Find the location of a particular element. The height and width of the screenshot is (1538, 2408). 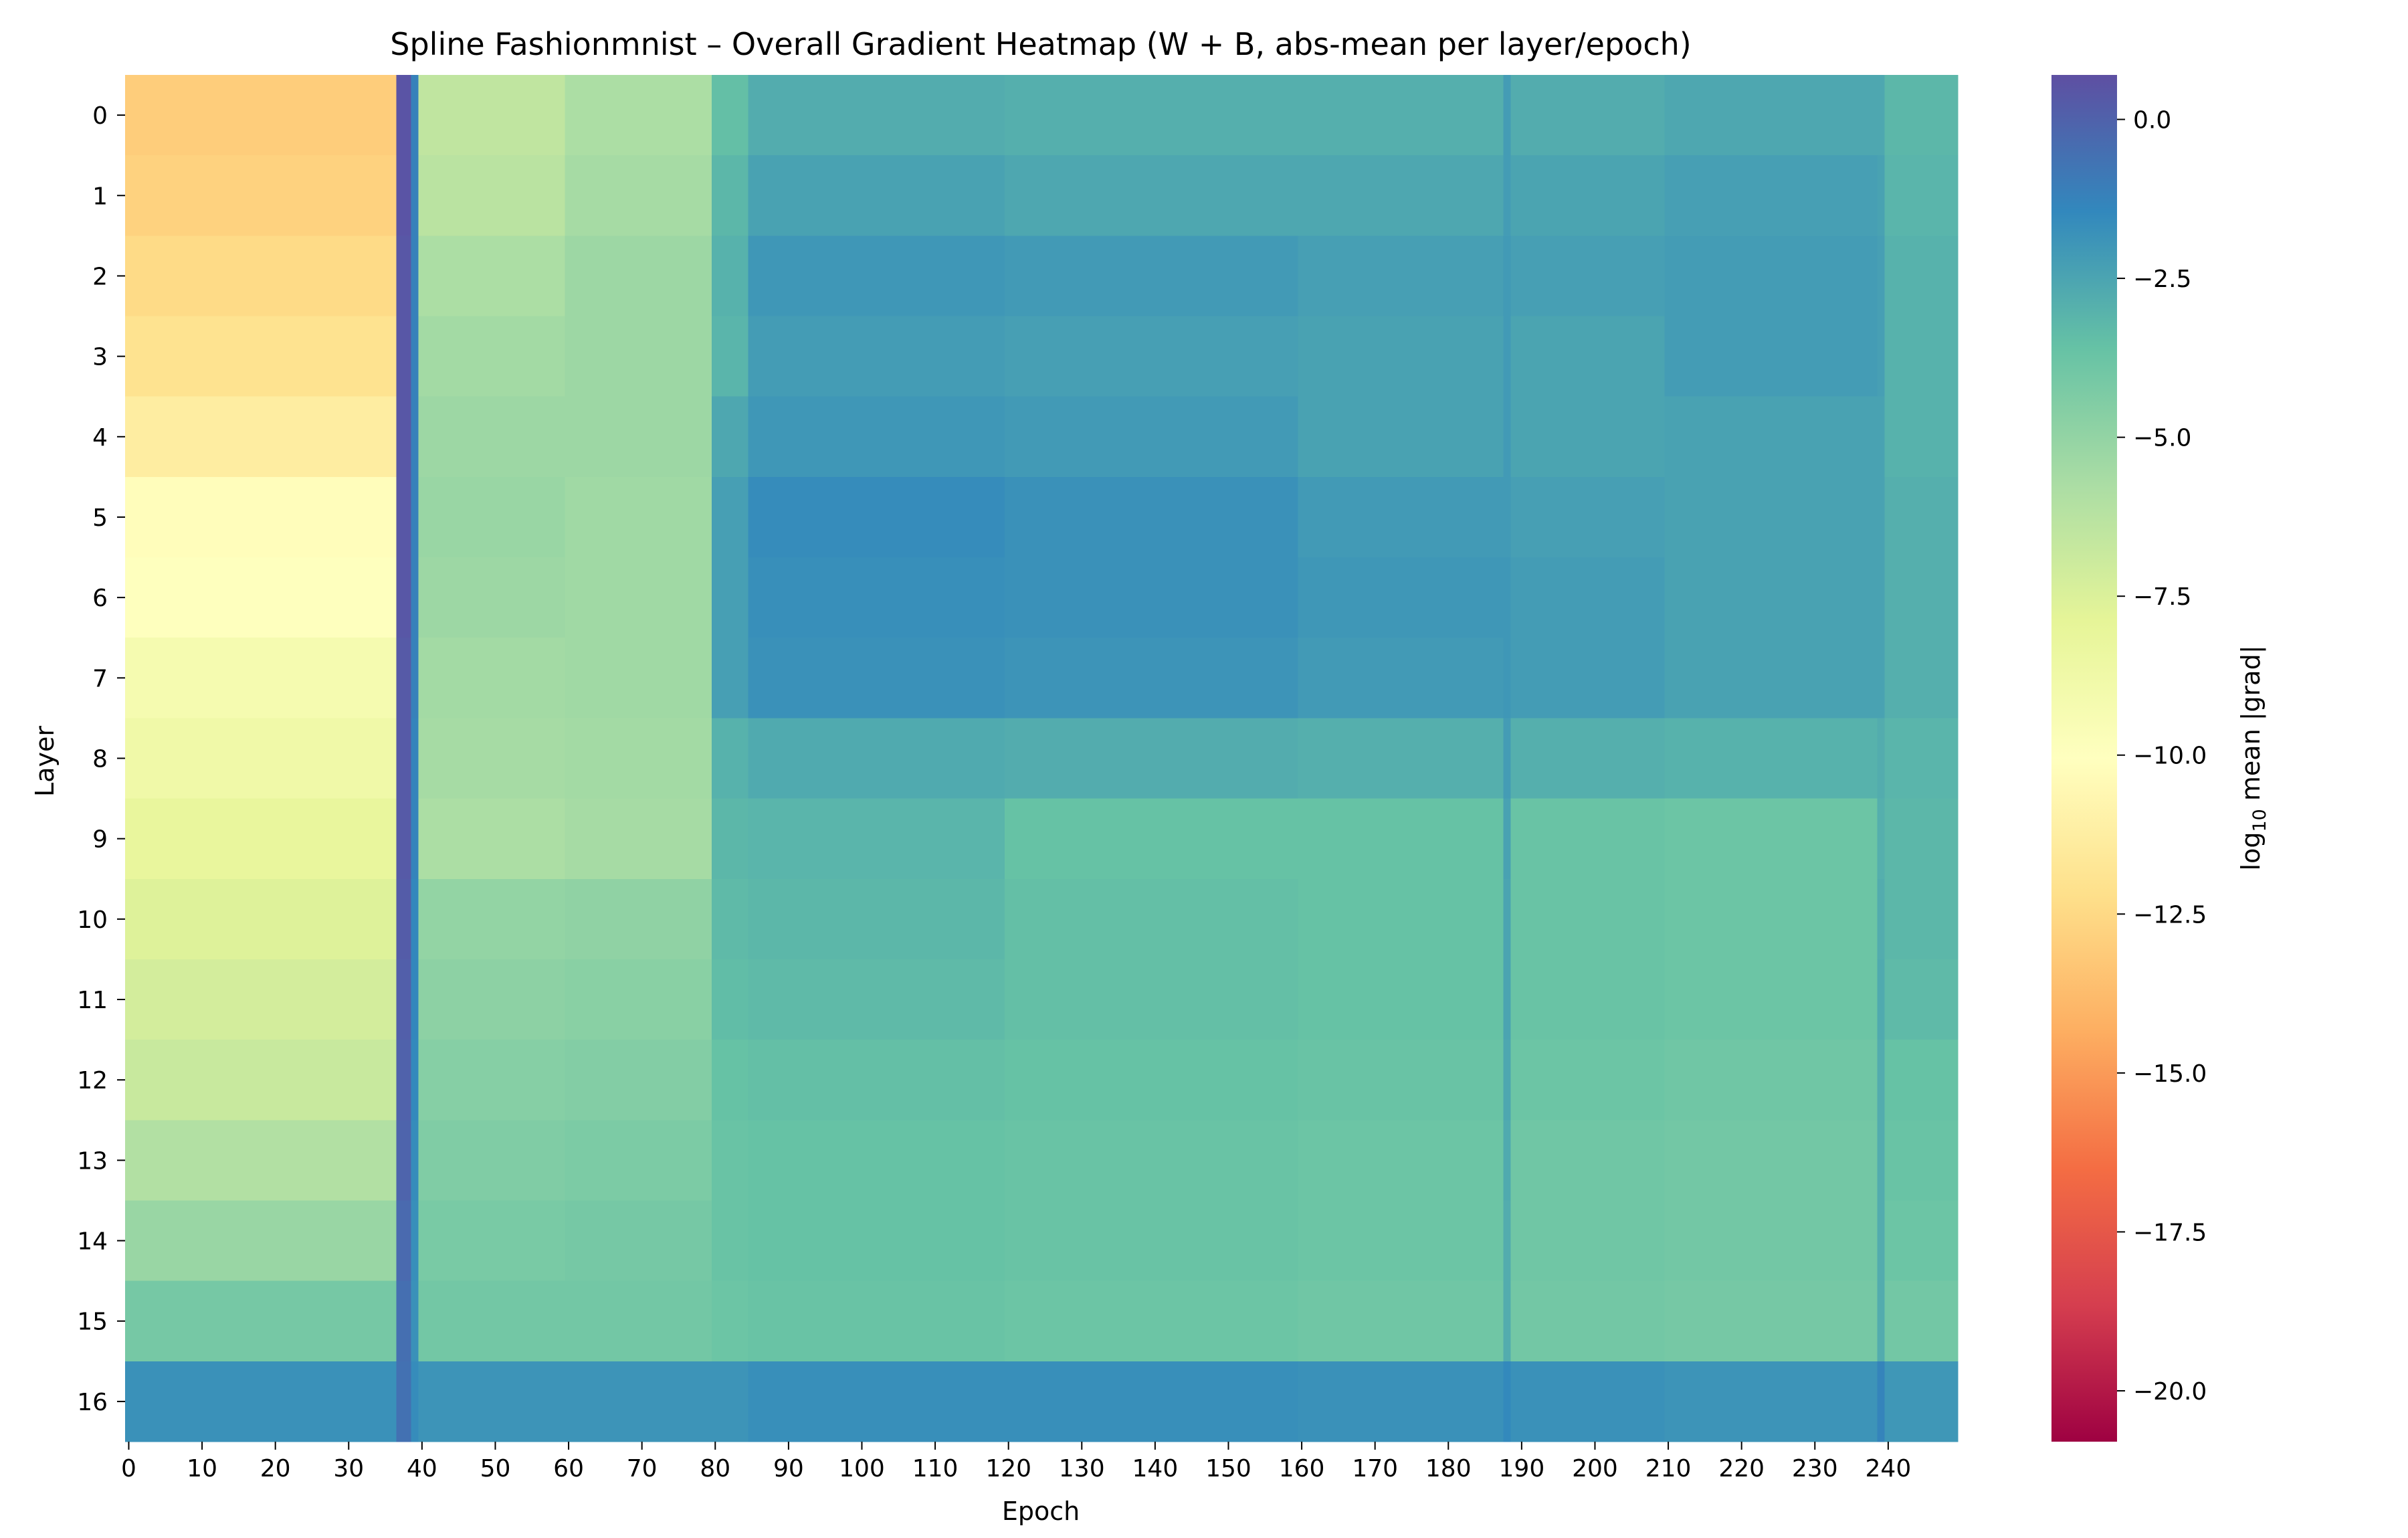

x-tick-label: 0 is located at coordinates (128, 1469).